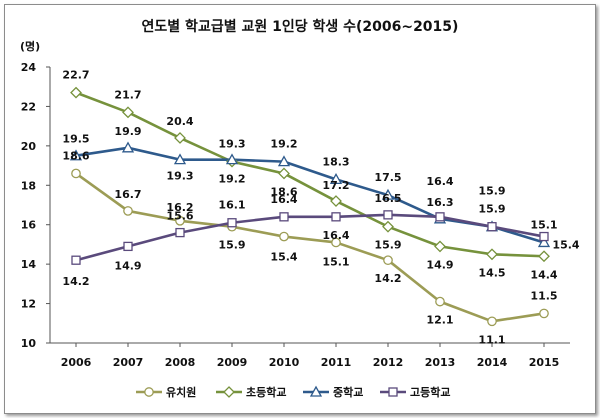  What do you see at coordinates (128, 362) in the screenshot?
I see `x-tick-label: 2007` at bounding box center [128, 362].